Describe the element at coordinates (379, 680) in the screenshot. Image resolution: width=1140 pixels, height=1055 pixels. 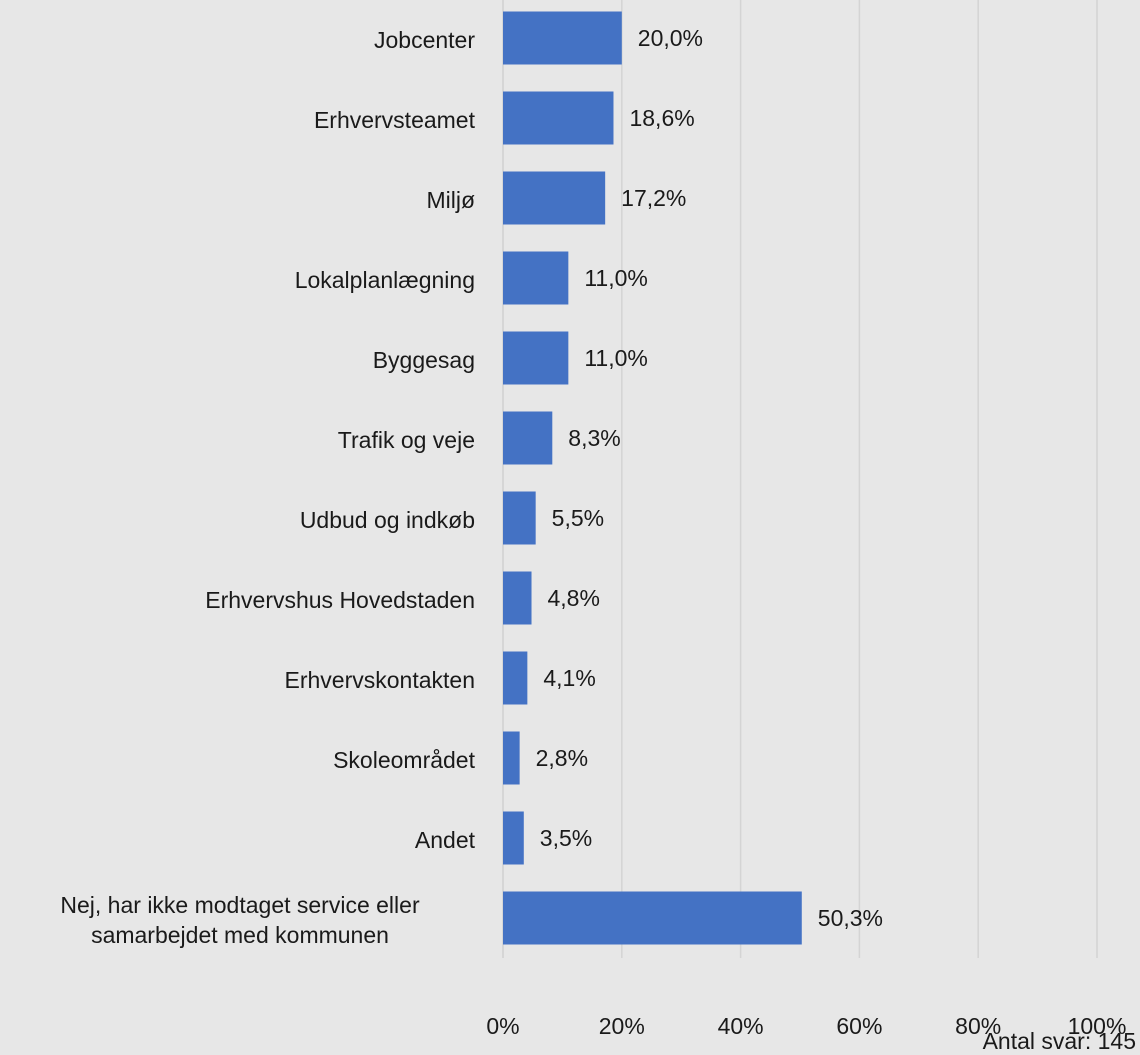
I see `category-text: Erhvervskontakten` at that location.